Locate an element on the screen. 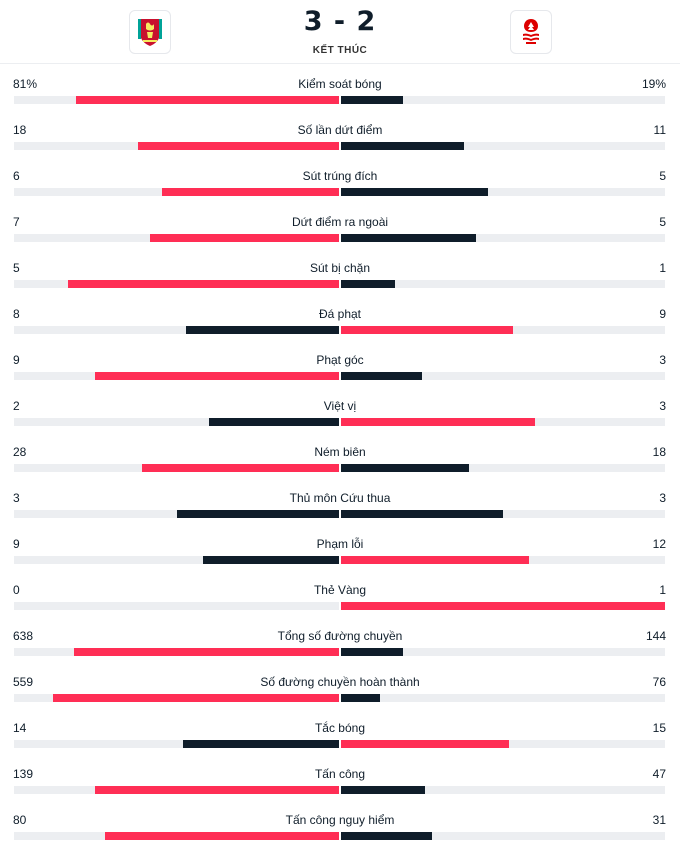  stat-row: 14 Tắc bóng 15 is located at coordinates (340, 737).